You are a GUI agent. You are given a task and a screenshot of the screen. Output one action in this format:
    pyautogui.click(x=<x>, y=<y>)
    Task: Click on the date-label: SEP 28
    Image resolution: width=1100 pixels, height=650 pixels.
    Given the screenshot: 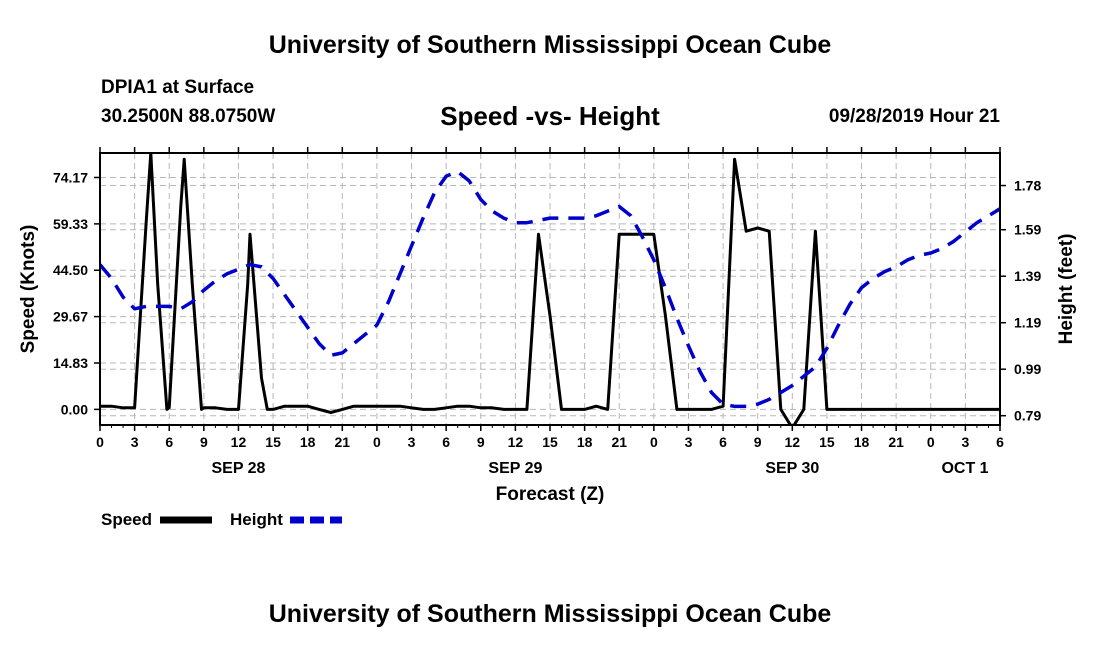 What is the action you would take?
    pyautogui.click(x=238, y=468)
    